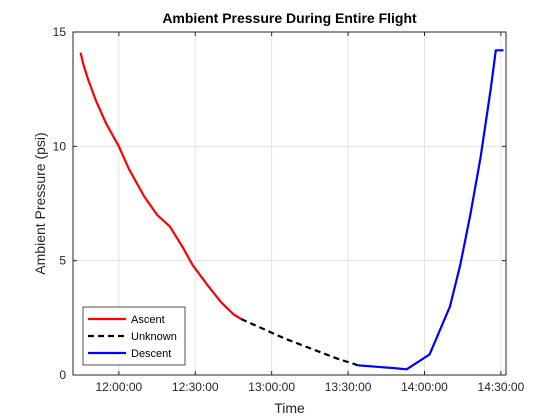 This screenshot has height=420, width=560. Describe the element at coordinates (40, 203) in the screenshot. I see `y-axis-label: Ambient Pressure (psi)` at that location.